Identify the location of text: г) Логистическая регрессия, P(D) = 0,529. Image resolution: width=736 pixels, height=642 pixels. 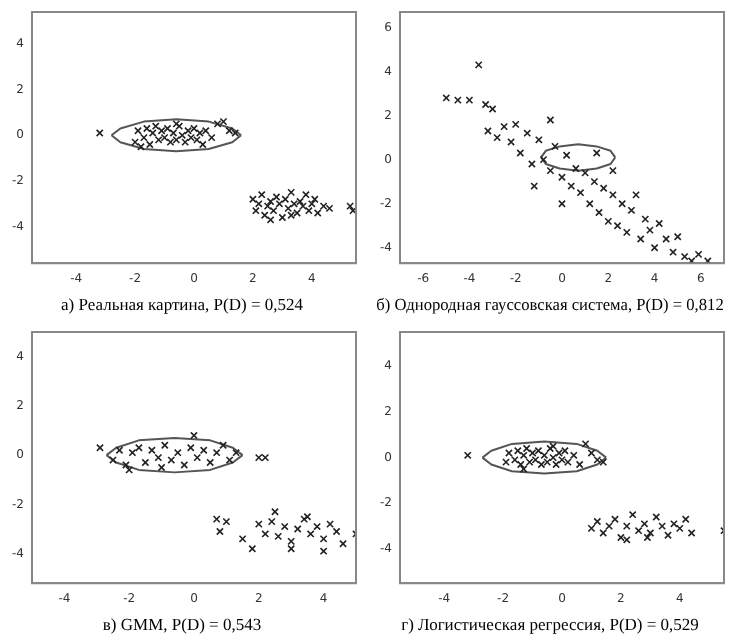
(550, 624).